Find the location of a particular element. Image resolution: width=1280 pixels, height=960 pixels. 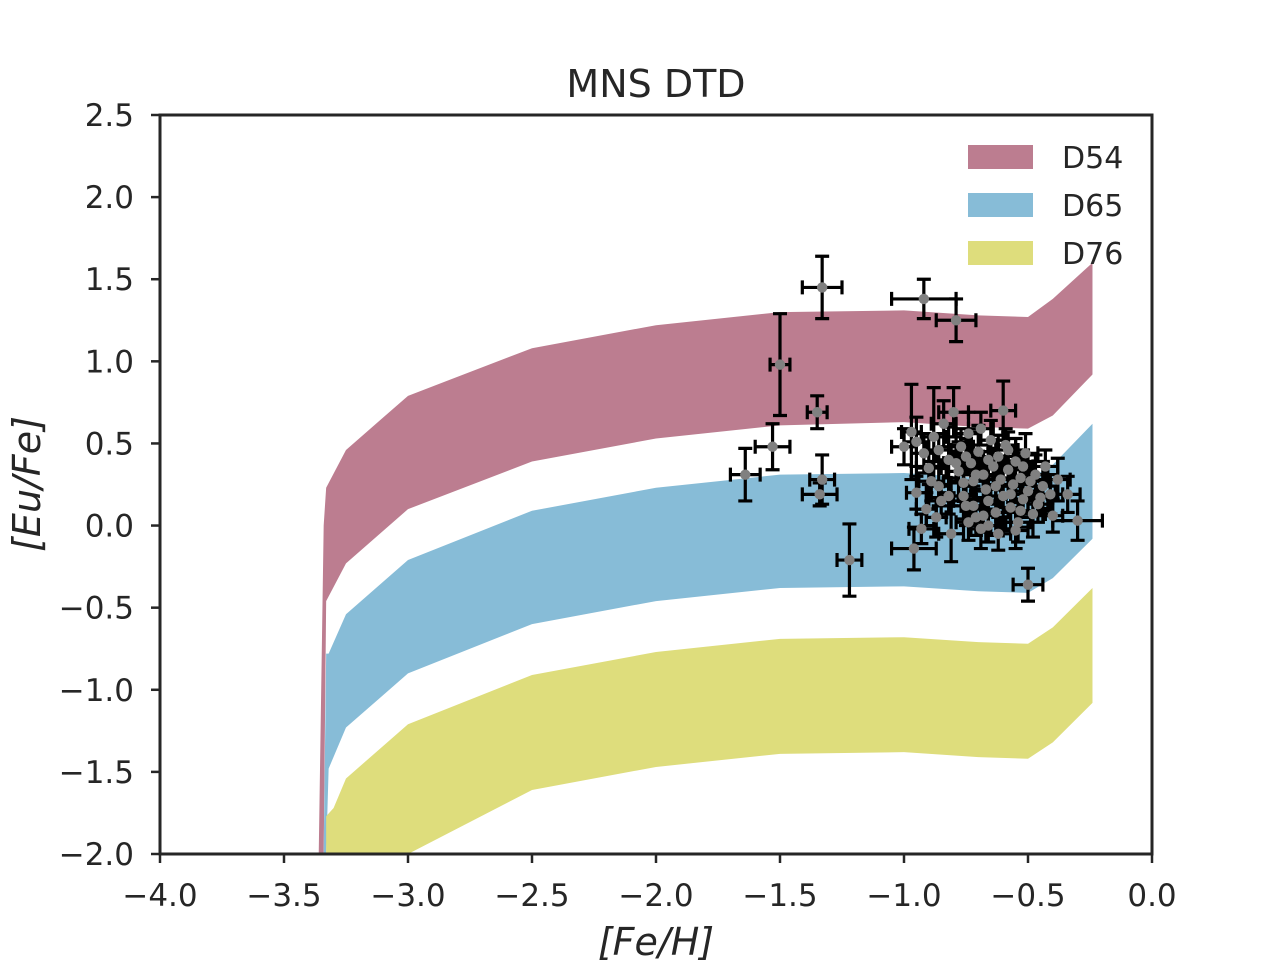

legend-swatch-d76 is located at coordinates (1000, 253).